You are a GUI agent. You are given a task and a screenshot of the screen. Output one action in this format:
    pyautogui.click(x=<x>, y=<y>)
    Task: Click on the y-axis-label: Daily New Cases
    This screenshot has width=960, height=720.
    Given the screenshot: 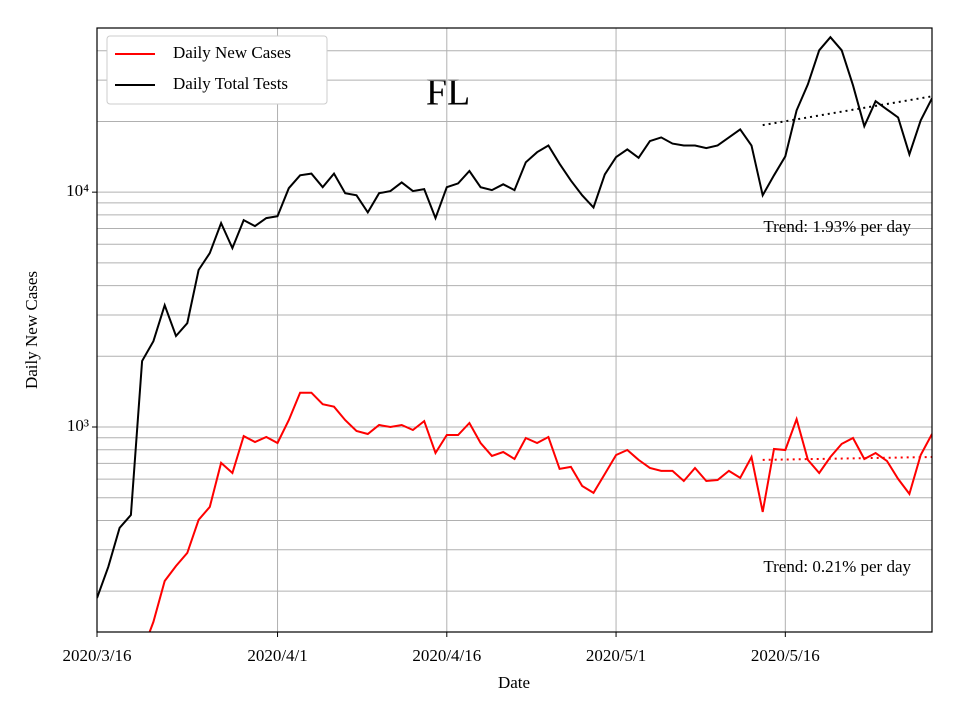 What is the action you would take?
    pyautogui.click(x=31, y=330)
    